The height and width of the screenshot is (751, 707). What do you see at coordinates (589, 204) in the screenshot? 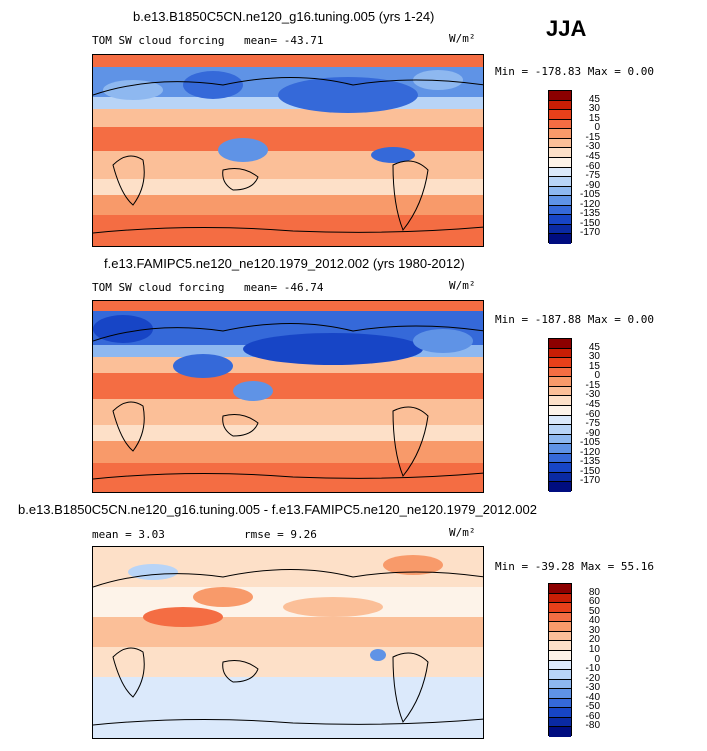
I see `colorbar-tick-label: -120` at bounding box center [589, 204].